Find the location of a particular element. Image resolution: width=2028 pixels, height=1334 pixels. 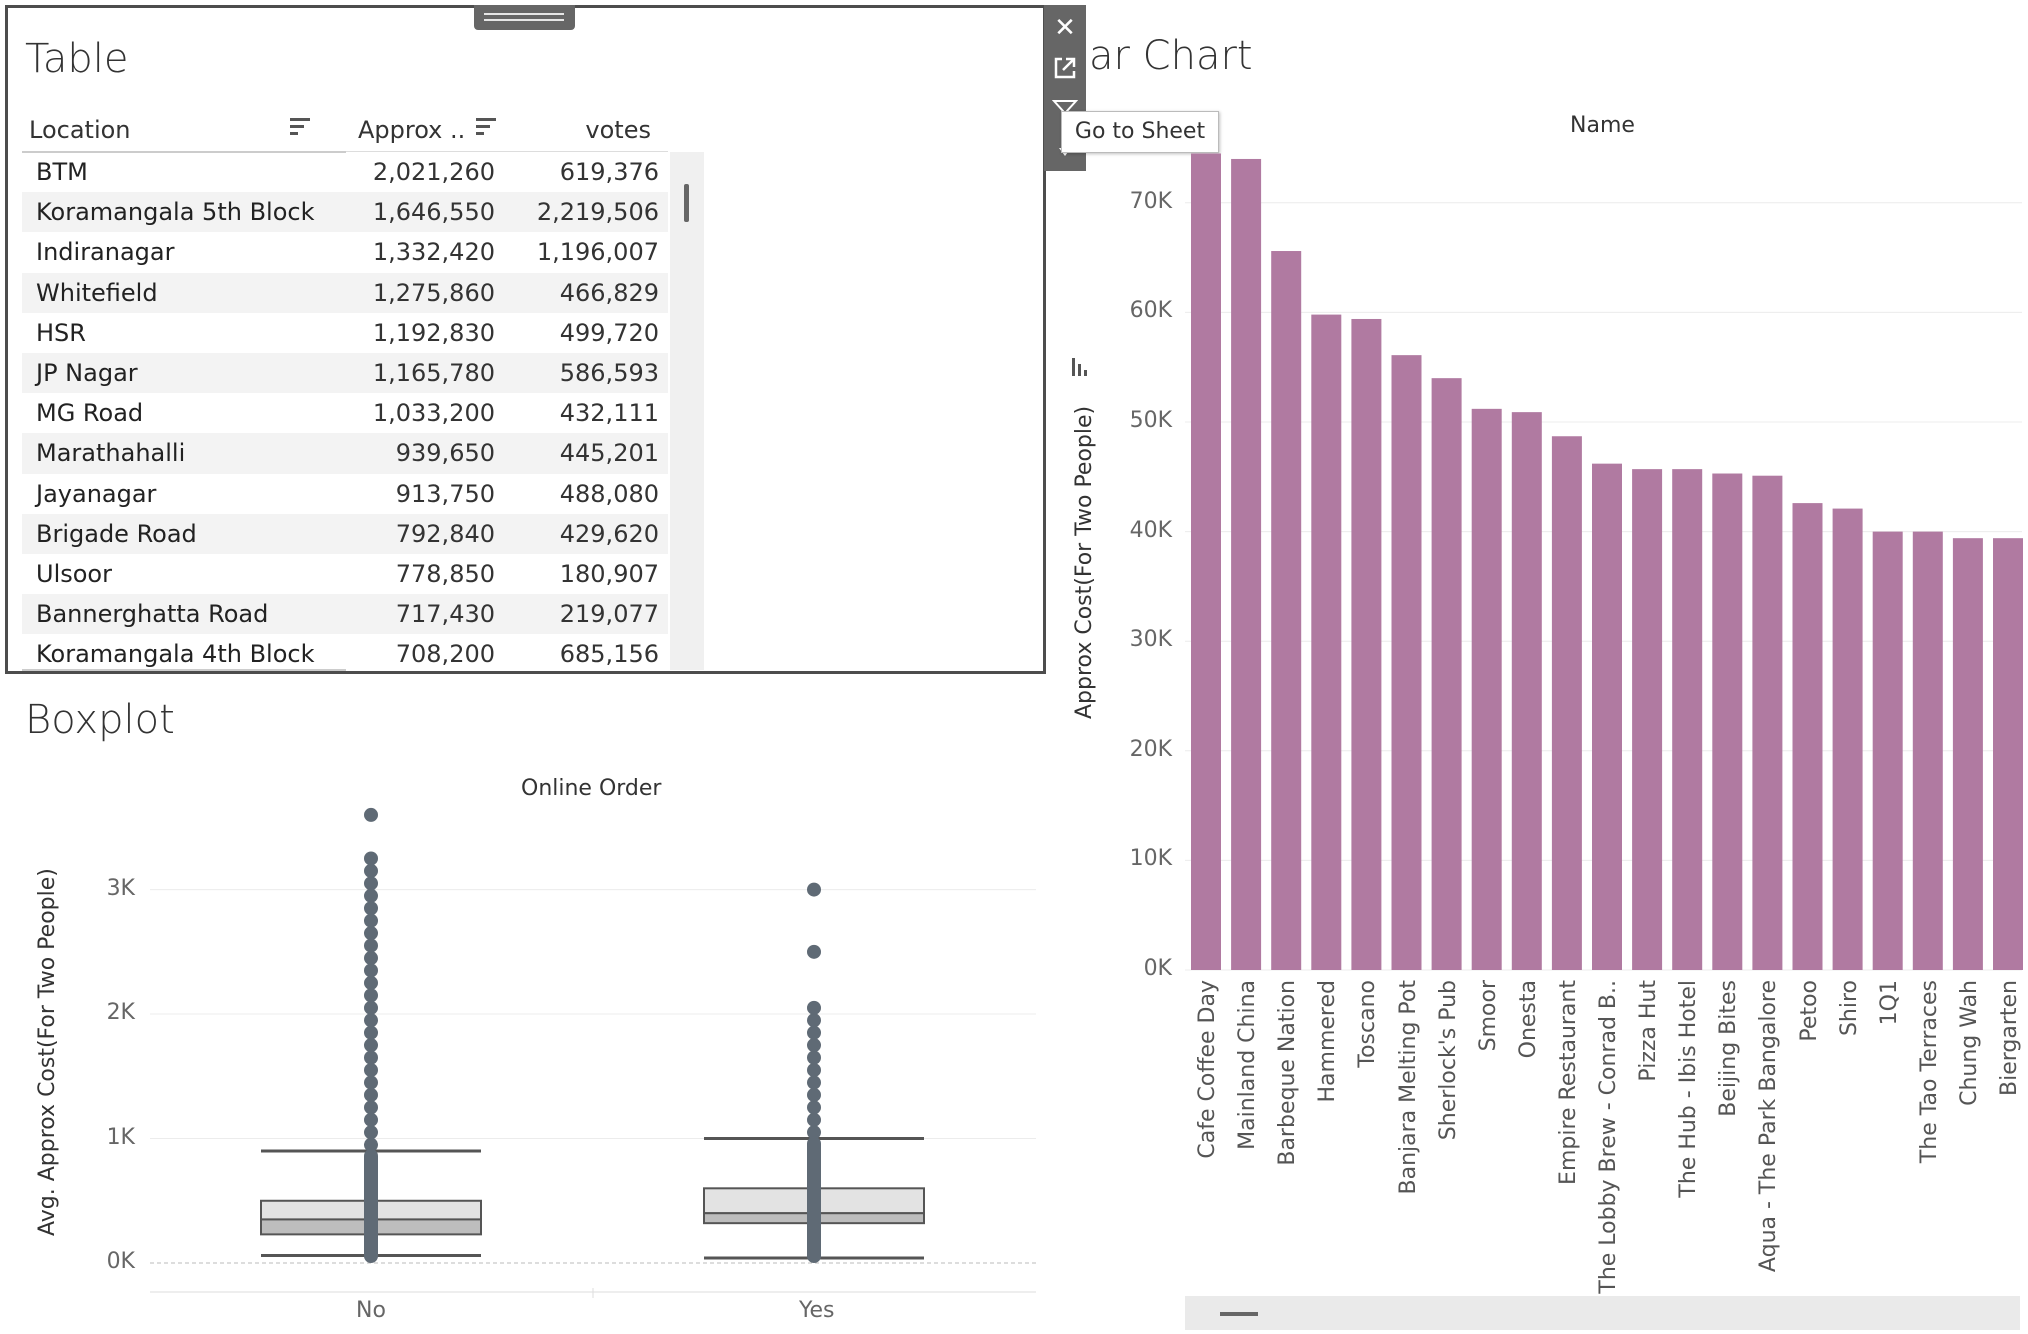

votes-cell: 685,156 is located at coordinates (609, 654).